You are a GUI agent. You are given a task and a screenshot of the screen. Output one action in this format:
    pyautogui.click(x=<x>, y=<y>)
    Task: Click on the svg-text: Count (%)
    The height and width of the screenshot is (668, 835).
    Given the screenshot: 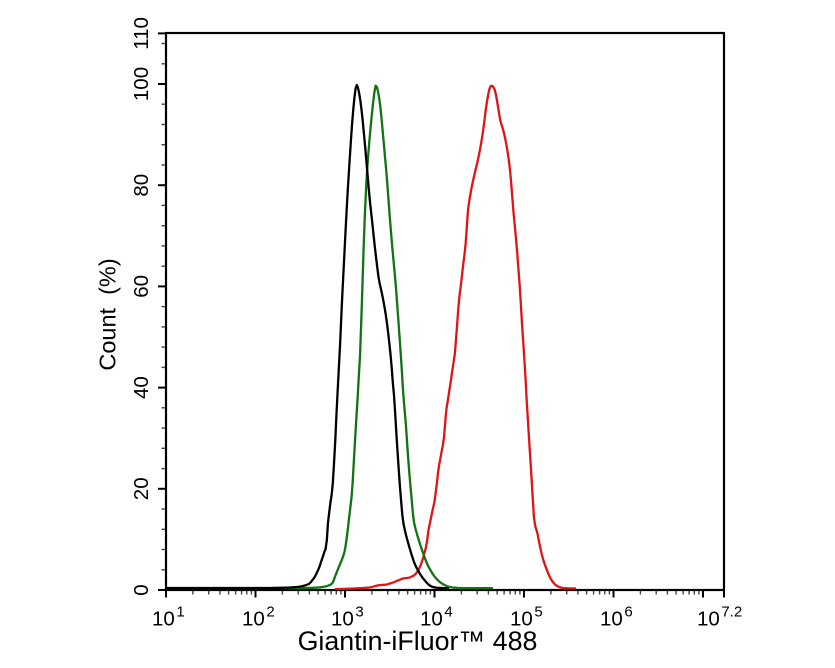 What is the action you would take?
    pyautogui.click(x=108, y=314)
    